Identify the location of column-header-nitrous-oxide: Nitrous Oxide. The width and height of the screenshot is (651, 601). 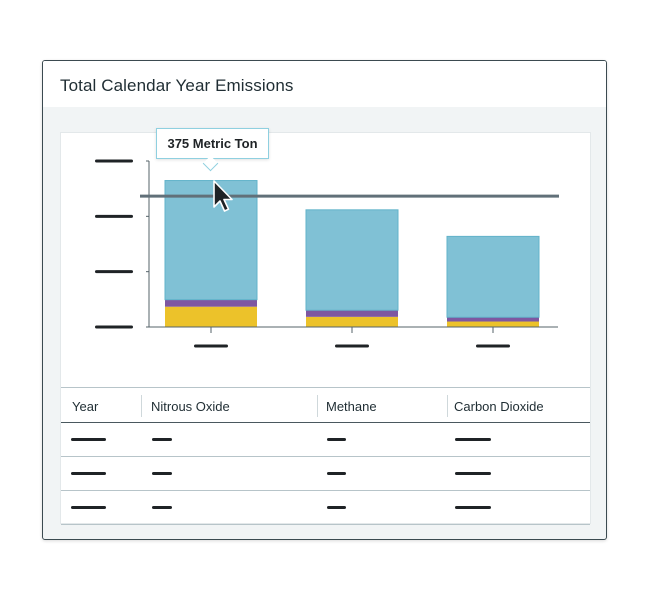
(190, 406).